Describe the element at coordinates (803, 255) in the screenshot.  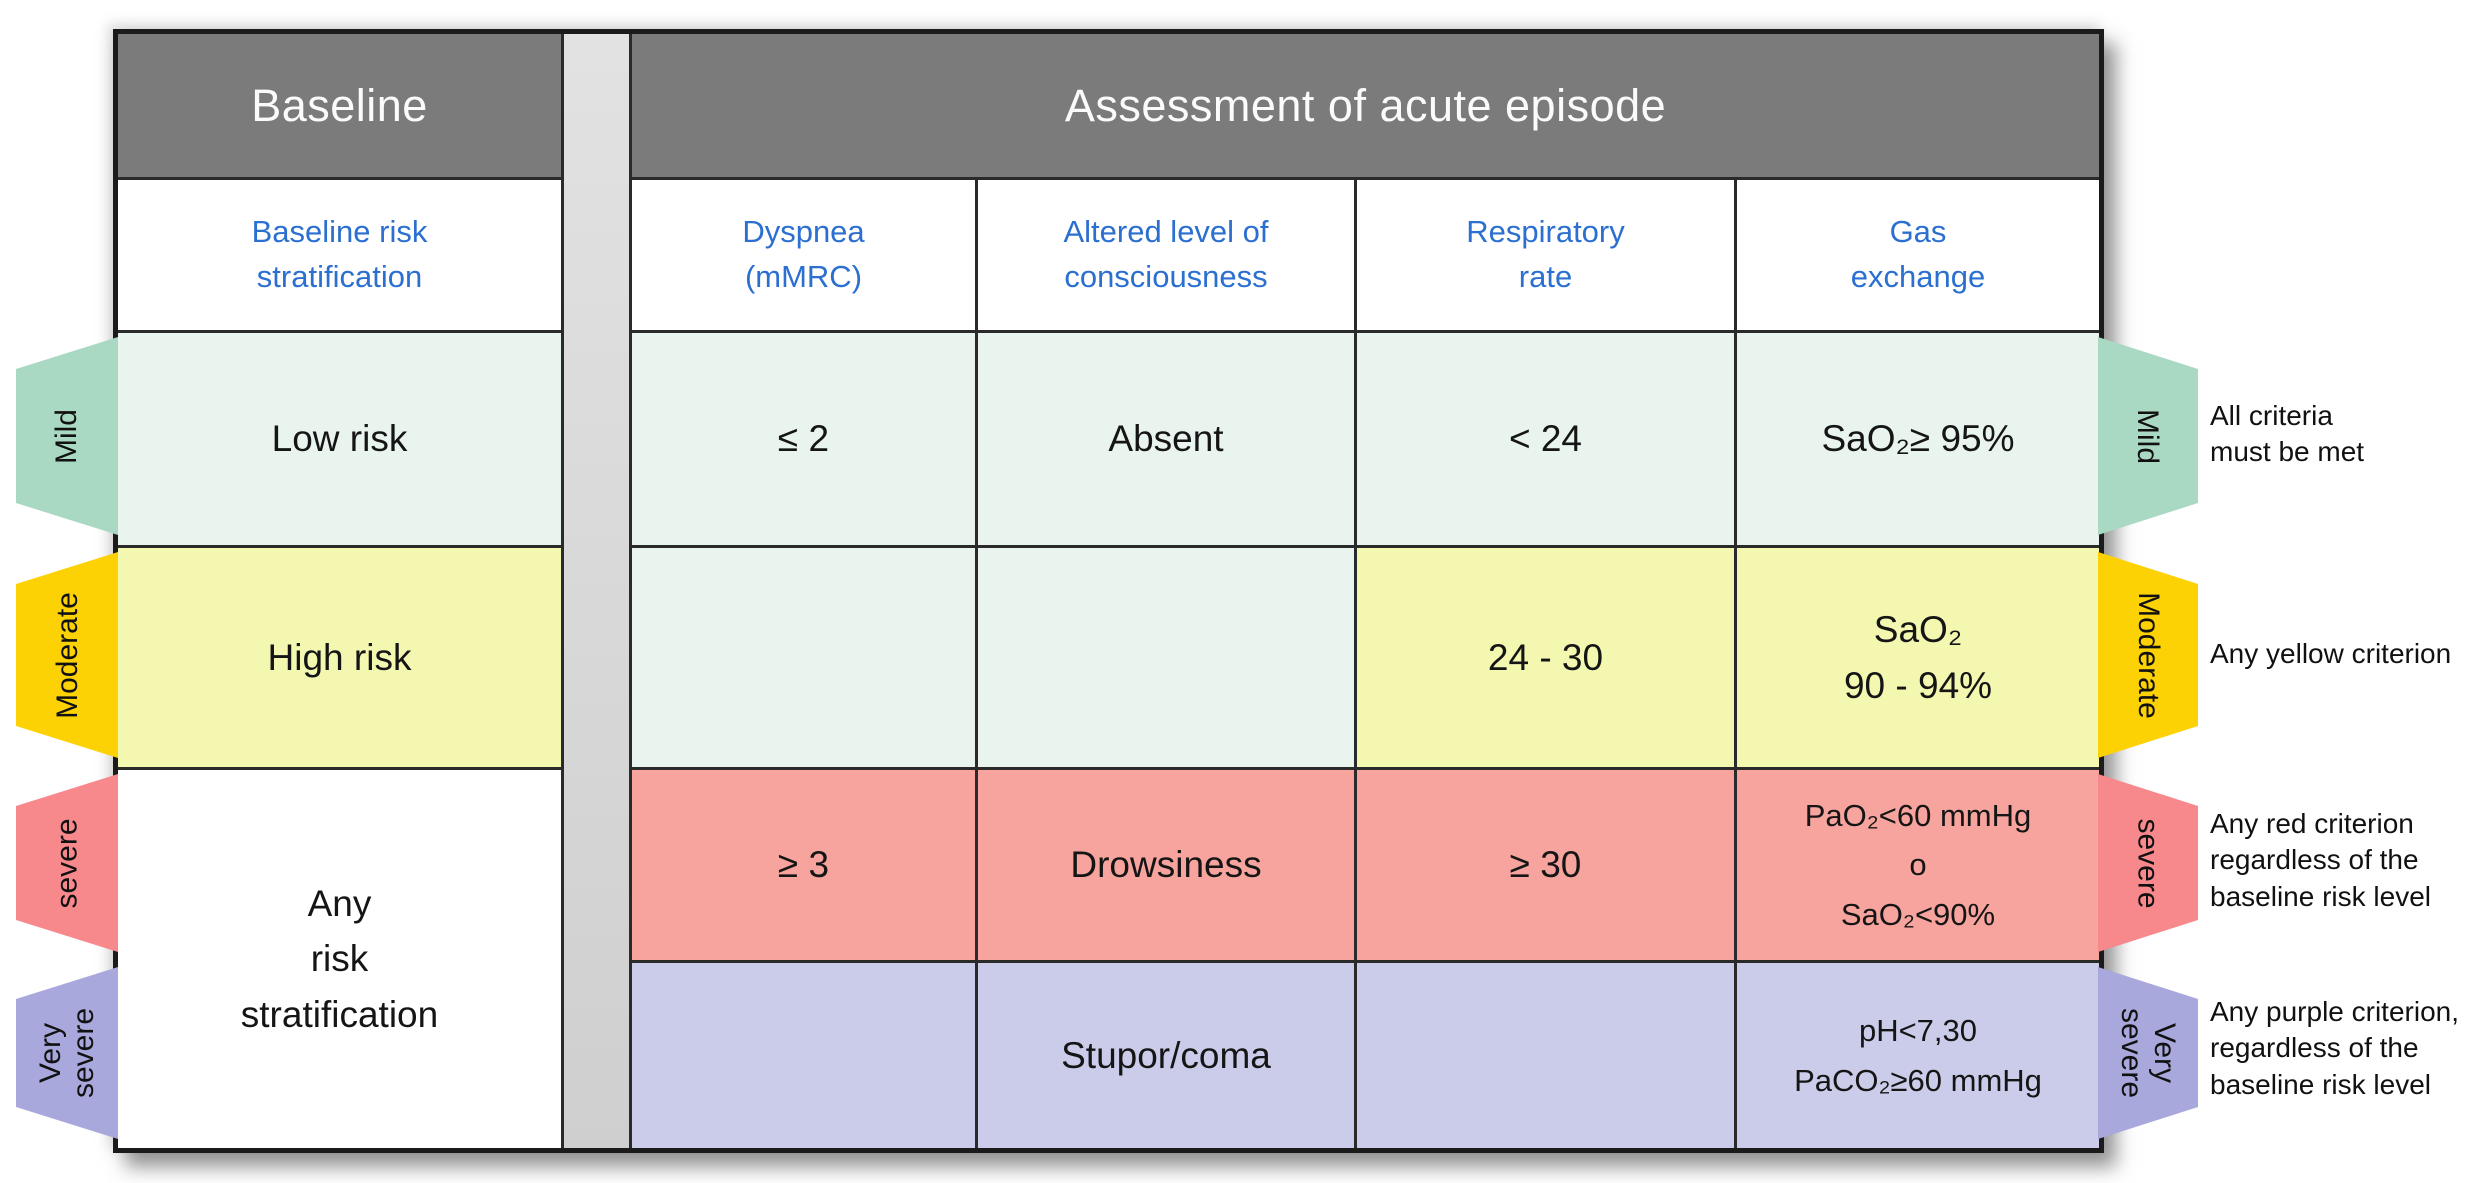
I see `colheader-dyspnea: Dyspnea (mMRC)` at that location.